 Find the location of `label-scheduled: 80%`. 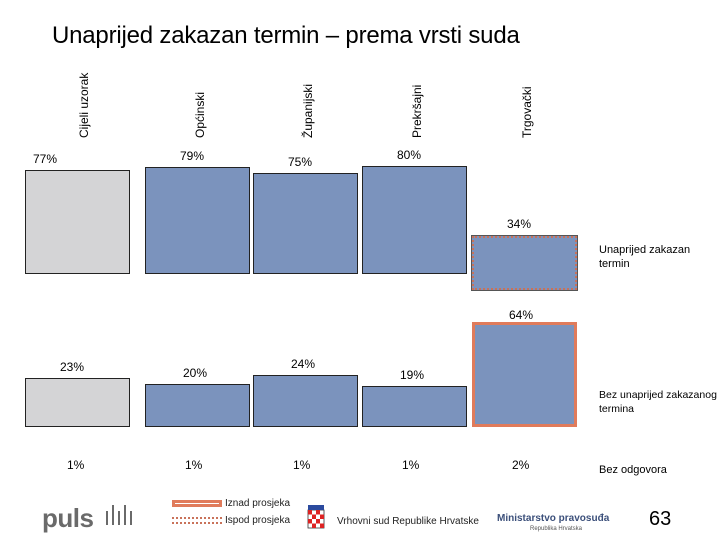

label-scheduled: 80% is located at coordinates (409, 155).